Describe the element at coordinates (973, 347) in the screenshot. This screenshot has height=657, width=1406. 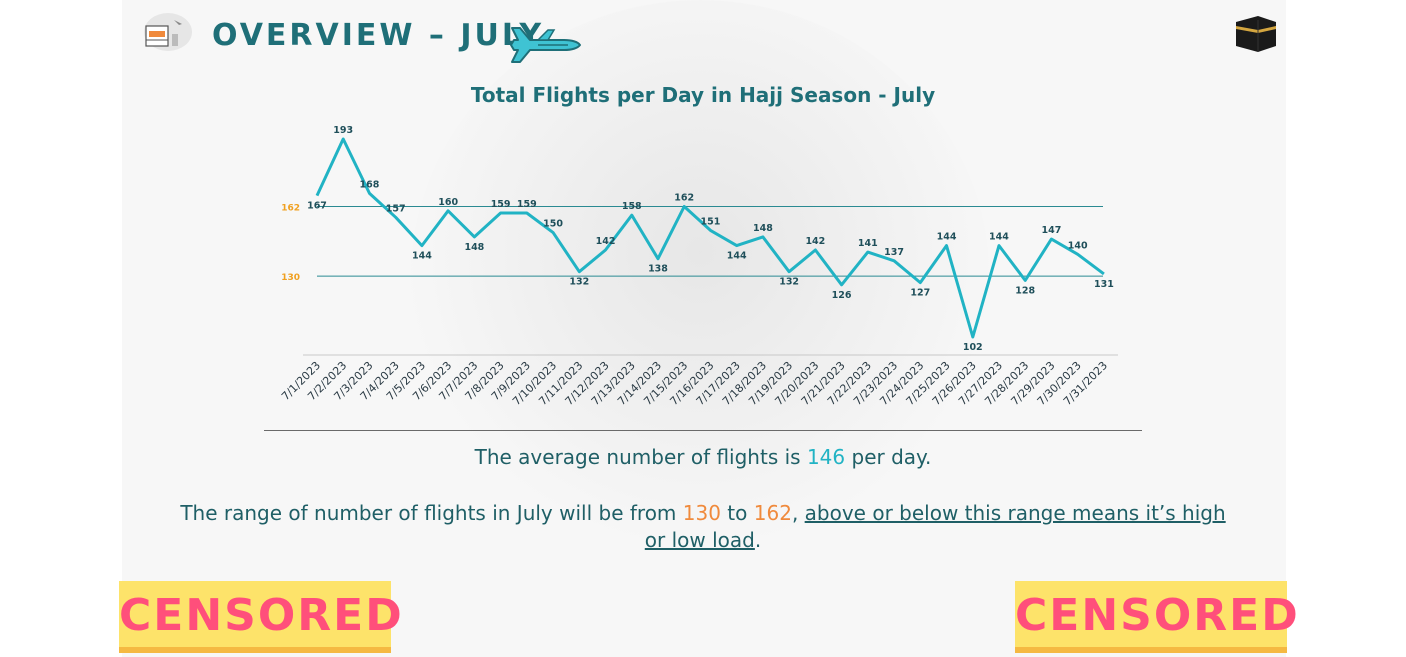
I see `data-label: 102` at that location.